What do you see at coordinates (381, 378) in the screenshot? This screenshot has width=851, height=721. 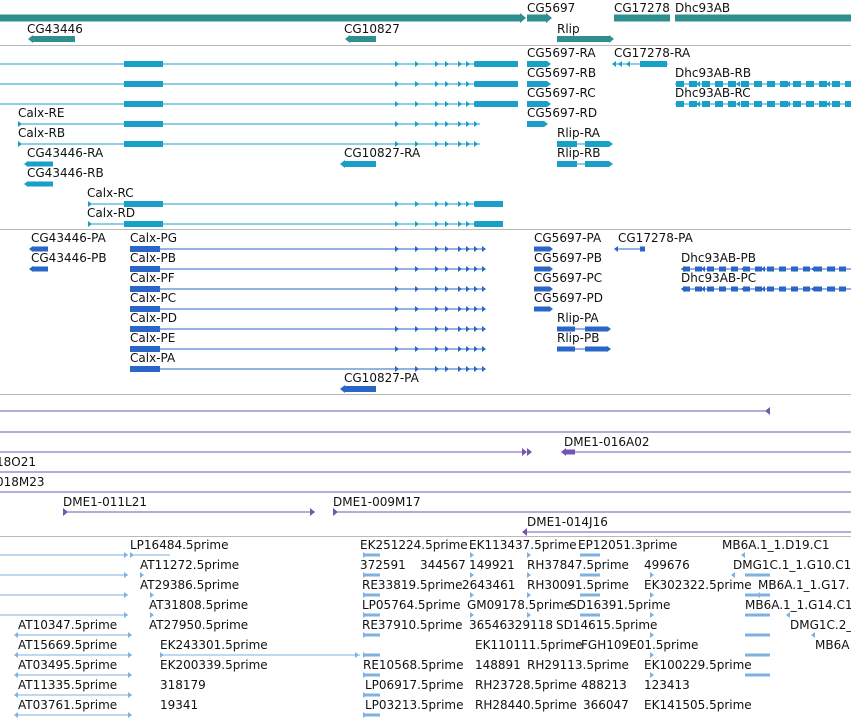 I see `transcript-label: CG10827-PA` at bounding box center [381, 378].